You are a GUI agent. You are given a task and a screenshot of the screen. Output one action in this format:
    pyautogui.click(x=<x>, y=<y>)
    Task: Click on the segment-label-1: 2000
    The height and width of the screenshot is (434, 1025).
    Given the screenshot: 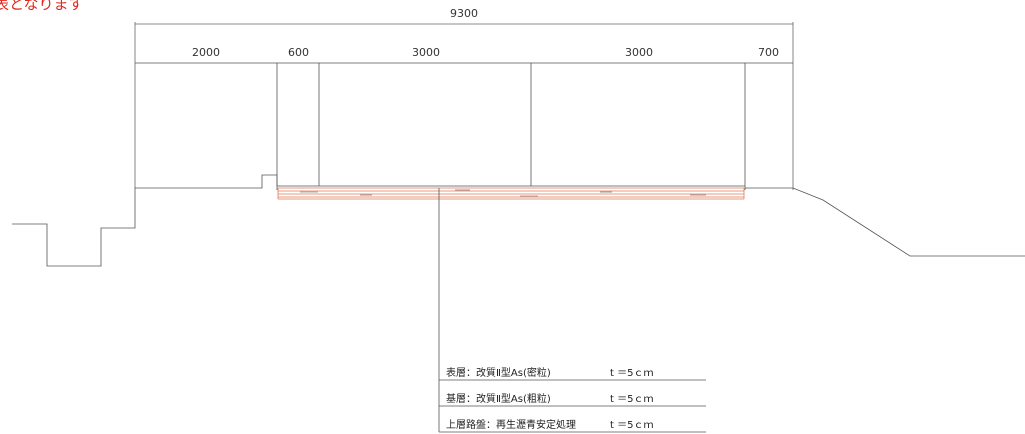 What is the action you would take?
    pyautogui.click(x=206, y=52)
    